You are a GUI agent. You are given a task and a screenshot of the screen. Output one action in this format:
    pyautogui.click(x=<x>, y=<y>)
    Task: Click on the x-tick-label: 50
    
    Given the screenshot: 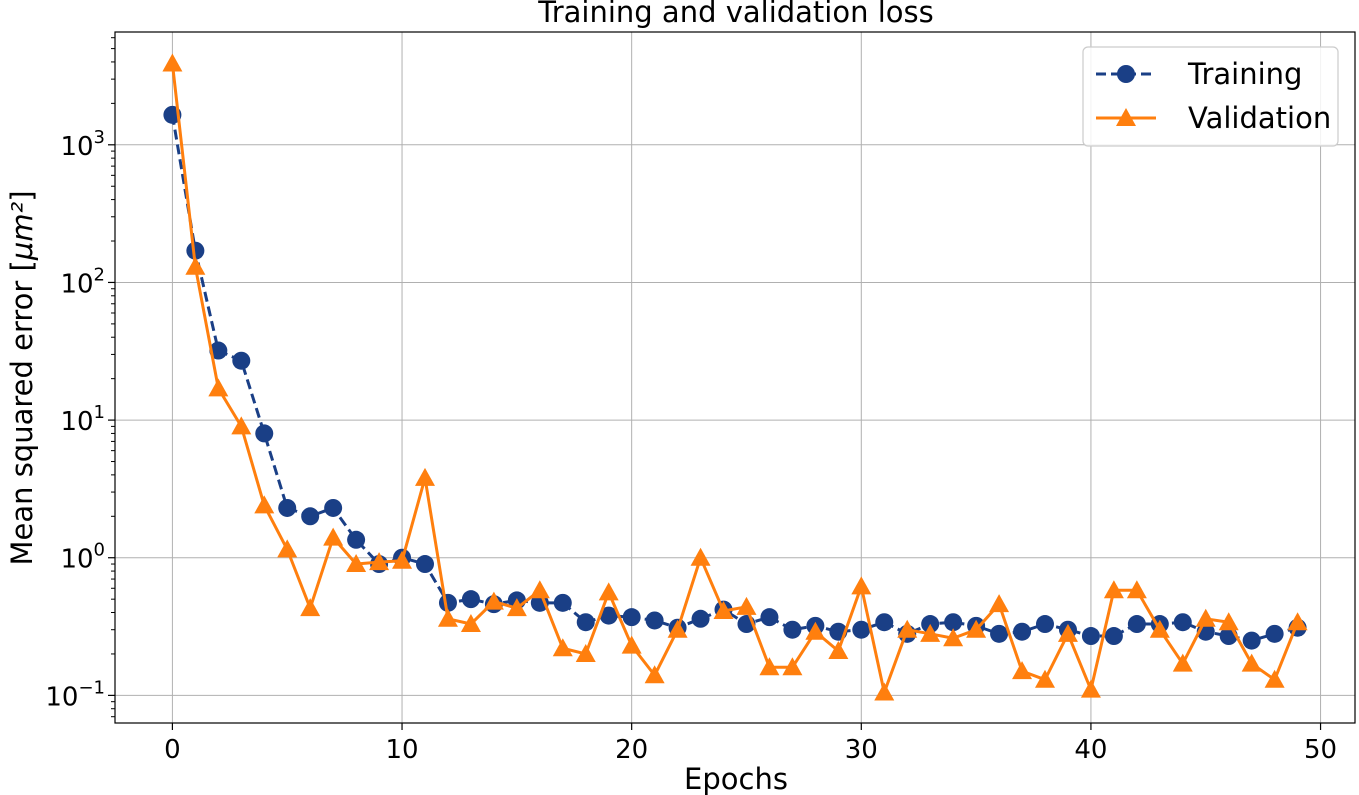 What is the action you would take?
    pyautogui.click(x=1320, y=750)
    